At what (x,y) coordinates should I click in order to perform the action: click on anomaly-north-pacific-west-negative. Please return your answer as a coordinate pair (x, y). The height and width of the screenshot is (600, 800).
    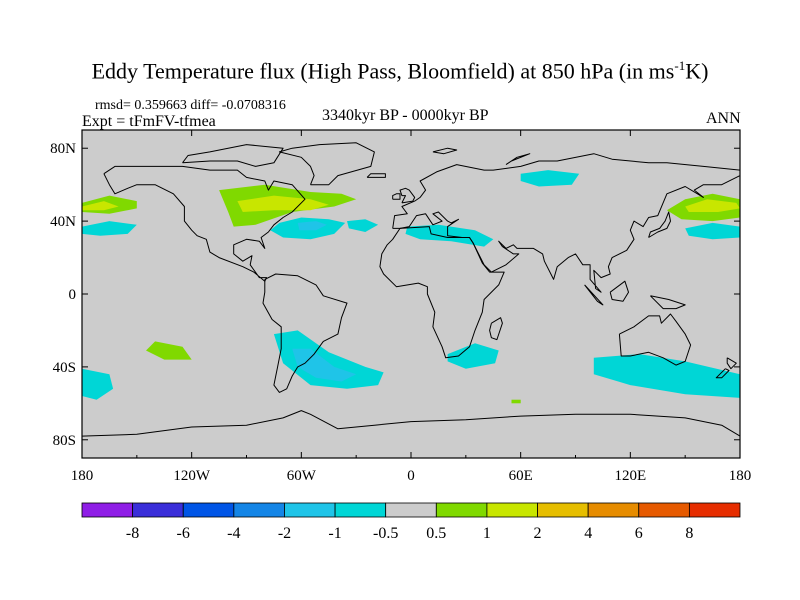
    Looking at the image, I should click on (712, 231).